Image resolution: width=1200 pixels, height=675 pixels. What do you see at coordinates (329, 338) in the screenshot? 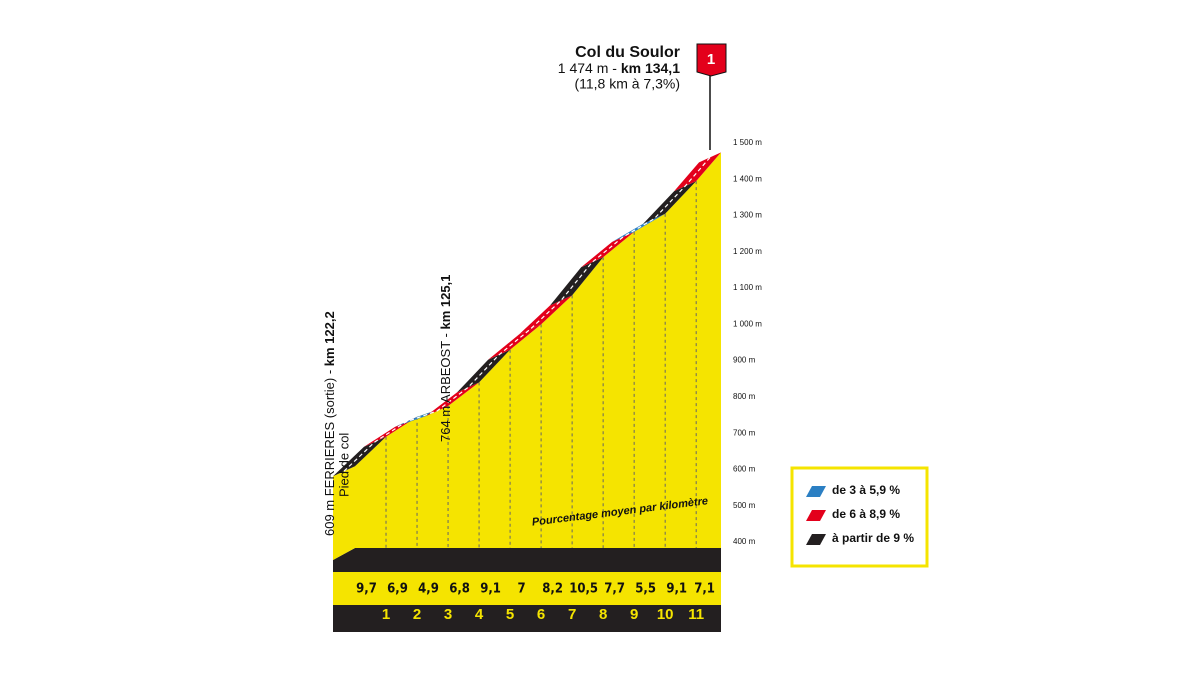
I see `start-km: km 122,2` at bounding box center [329, 338].